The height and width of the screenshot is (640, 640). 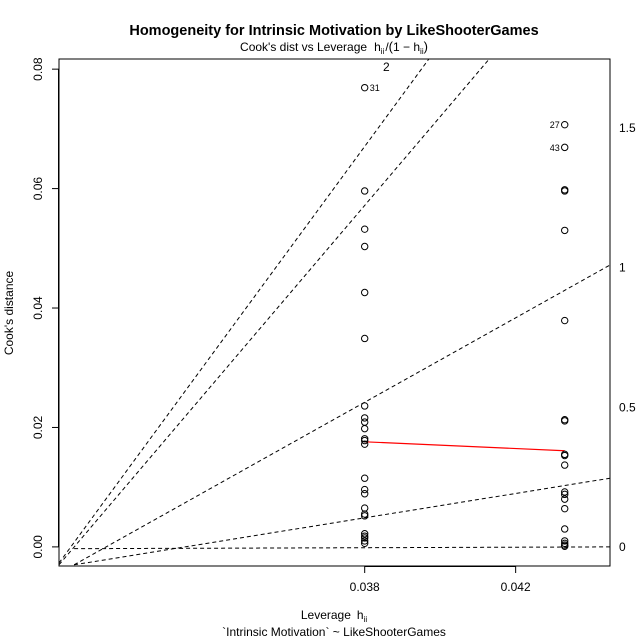 What do you see at coordinates (627, 128) in the screenshot?
I see `contour-label-1: 1.5` at bounding box center [627, 128].